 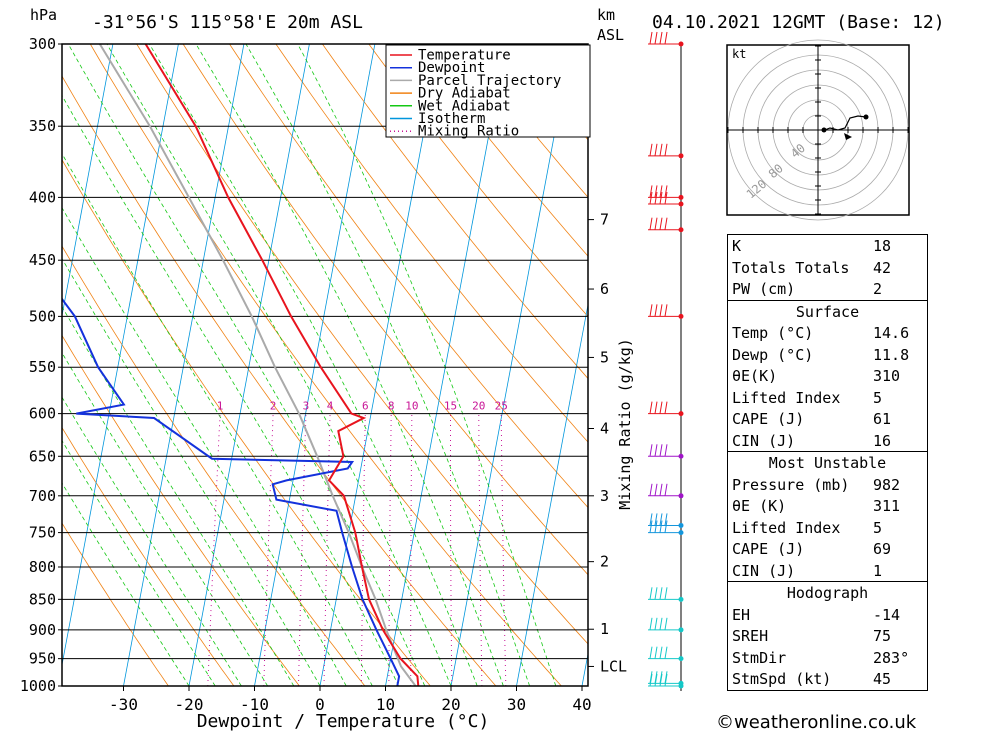 What do you see at coordinates (189, 704) in the screenshot?
I see `temp-tick-label: -20` at bounding box center [189, 704].